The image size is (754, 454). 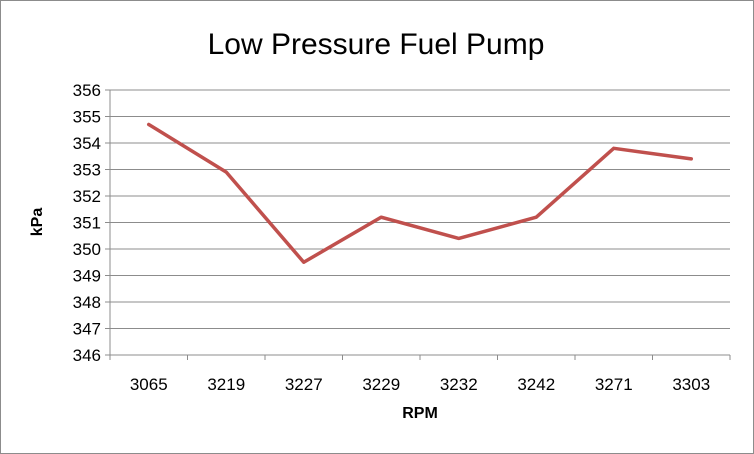 I want to click on y-tick-label: 351, so click(x=87, y=223).